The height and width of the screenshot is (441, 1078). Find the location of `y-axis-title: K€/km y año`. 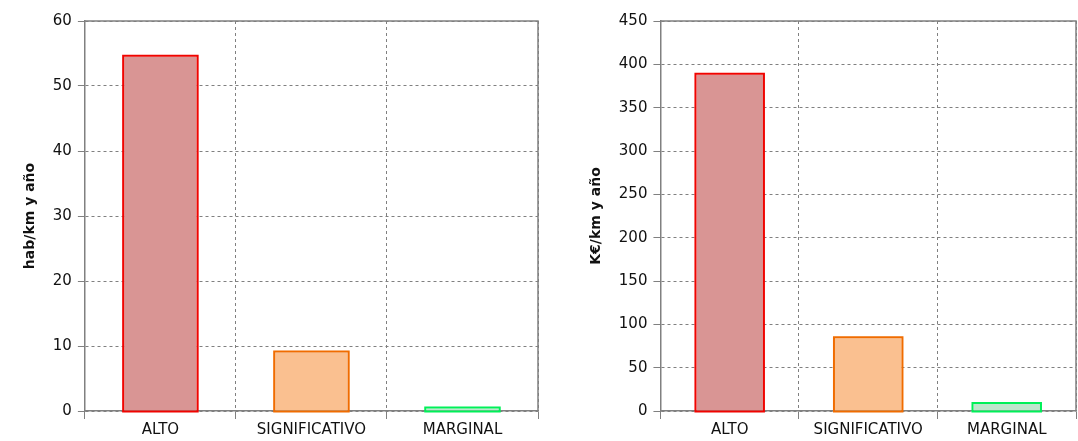

y-axis-title: K€/km y año is located at coordinates (595, 215).